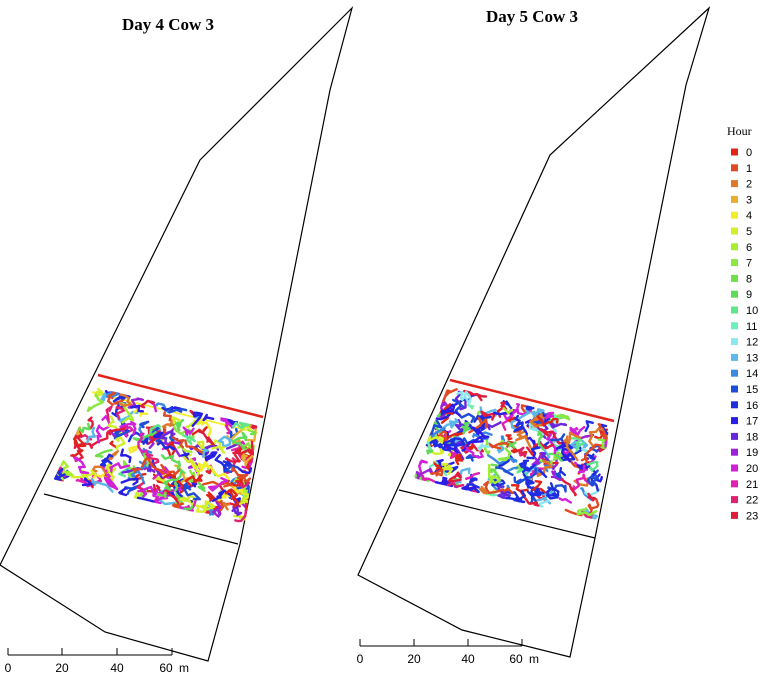  Describe the element at coordinates (752, 343) in the screenshot. I see `legend-label-12: 12` at that location.